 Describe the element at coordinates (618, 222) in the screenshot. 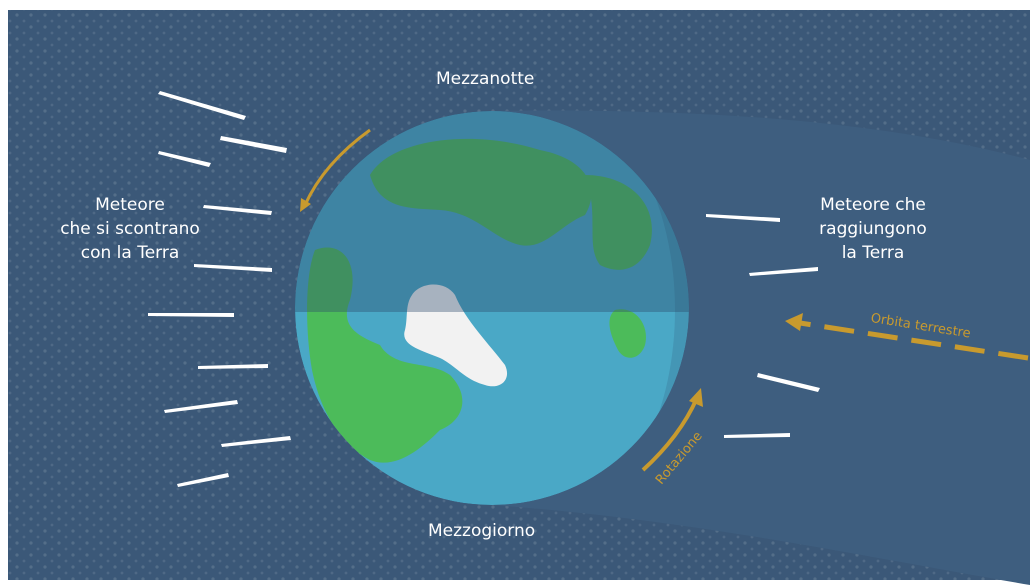

I see `continent-northeast` at that location.